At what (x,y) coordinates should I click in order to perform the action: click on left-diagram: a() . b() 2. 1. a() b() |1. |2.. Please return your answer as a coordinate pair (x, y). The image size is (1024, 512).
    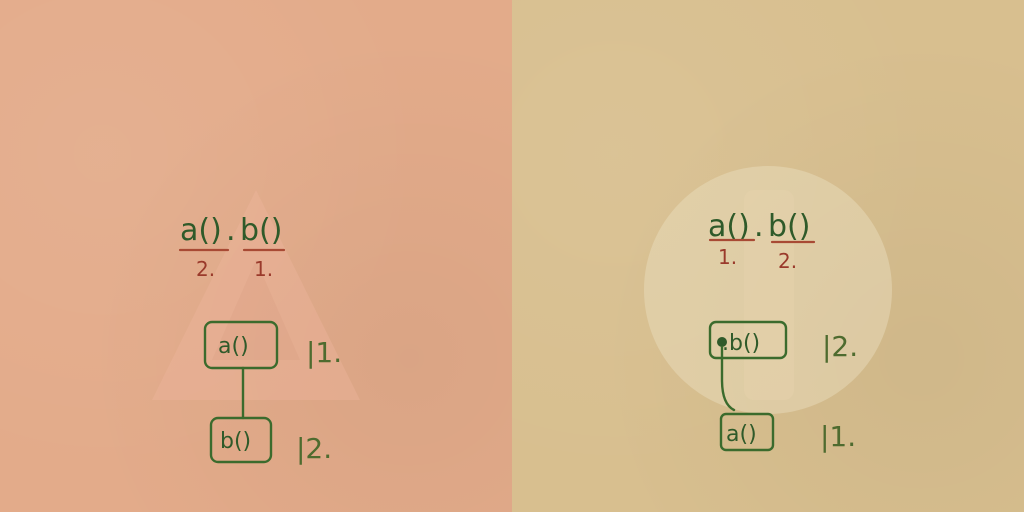
    Looking at the image, I should click on (260, 339).